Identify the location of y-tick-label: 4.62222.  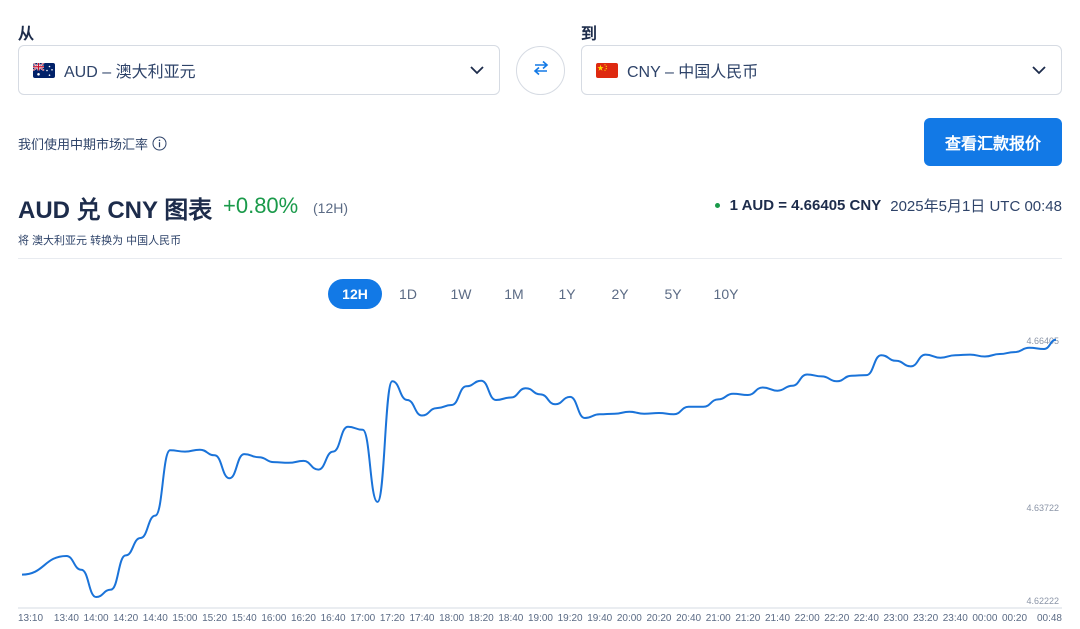
(1042, 601).